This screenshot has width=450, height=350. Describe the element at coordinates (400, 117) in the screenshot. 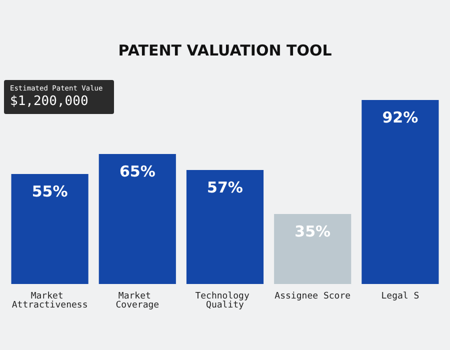

I see `data-label: 92%` at that location.